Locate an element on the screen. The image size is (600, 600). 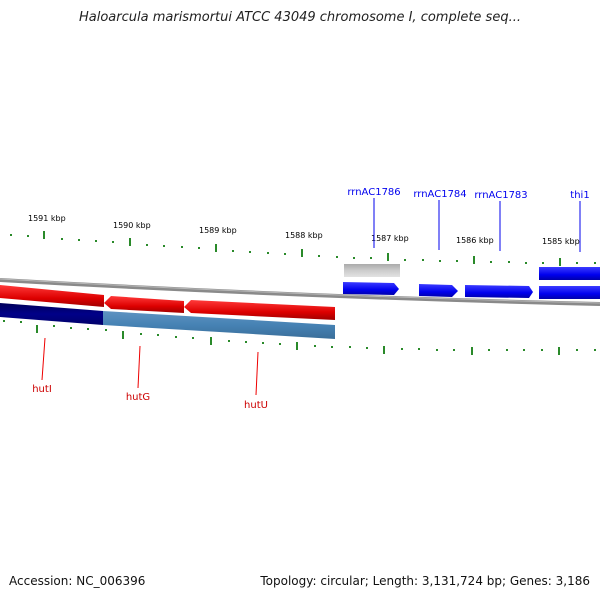
gene-thi1 is located at coordinates (569, 292).